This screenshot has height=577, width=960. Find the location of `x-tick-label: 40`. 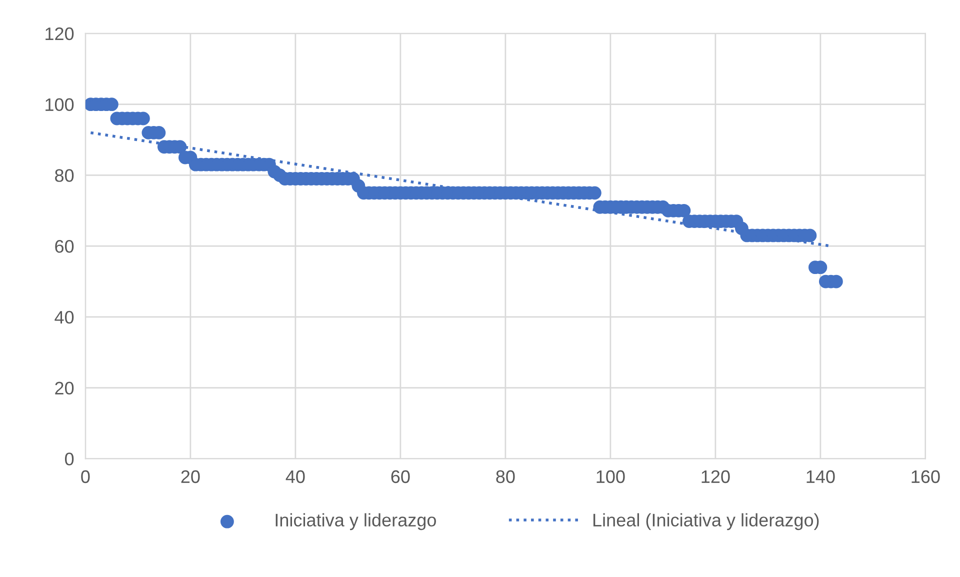

x-tick-label: 40 is located at coordinates (295, 477).